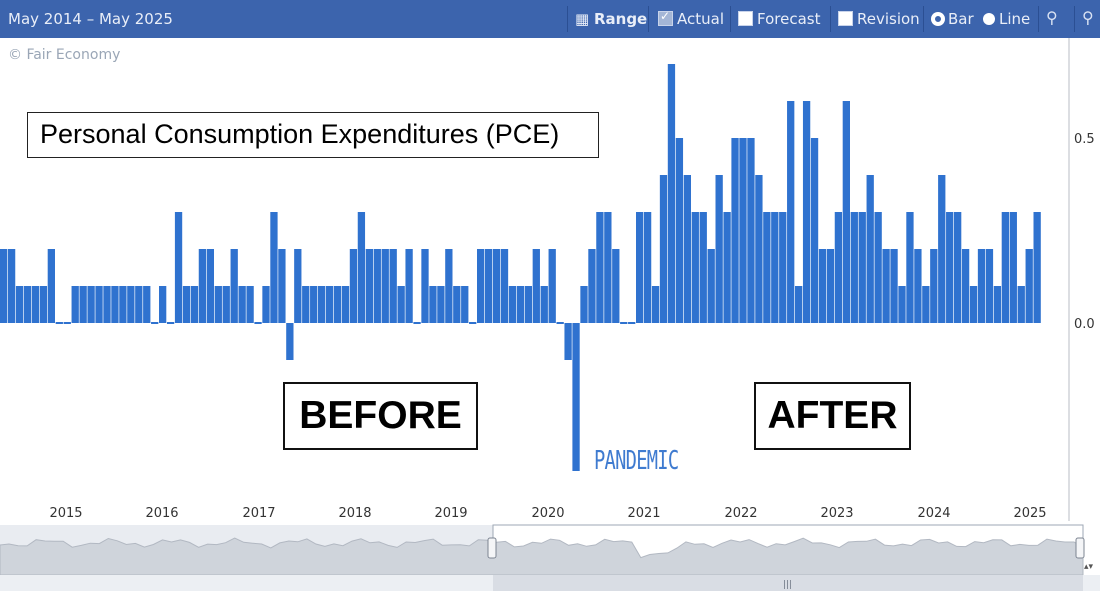  What do you see at coordinates (1084, 324) in the screenshot?
I see `y-tick-label: 0.0` at bounding box center [1084, 324].